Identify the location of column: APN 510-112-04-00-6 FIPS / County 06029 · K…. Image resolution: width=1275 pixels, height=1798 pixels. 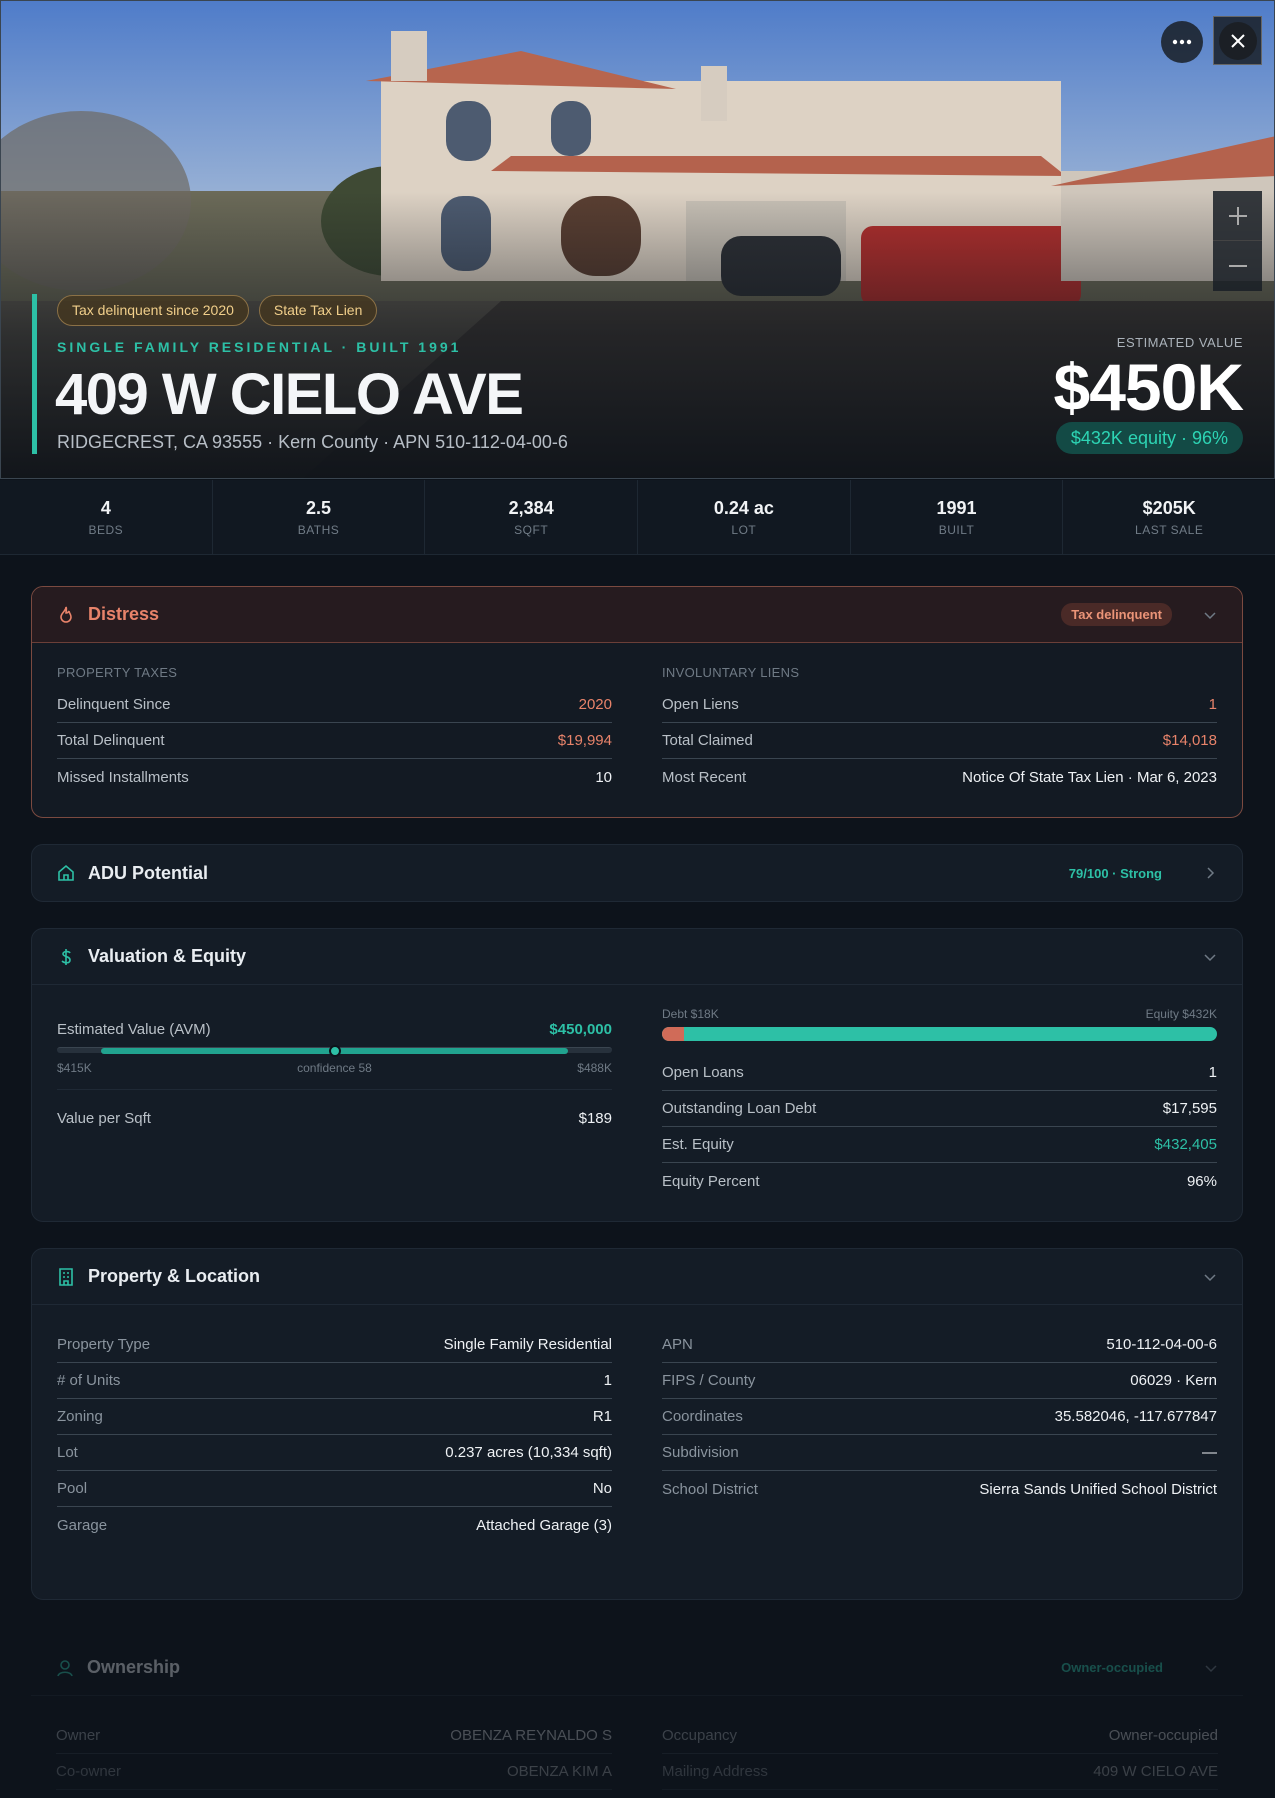
(939, 1435).